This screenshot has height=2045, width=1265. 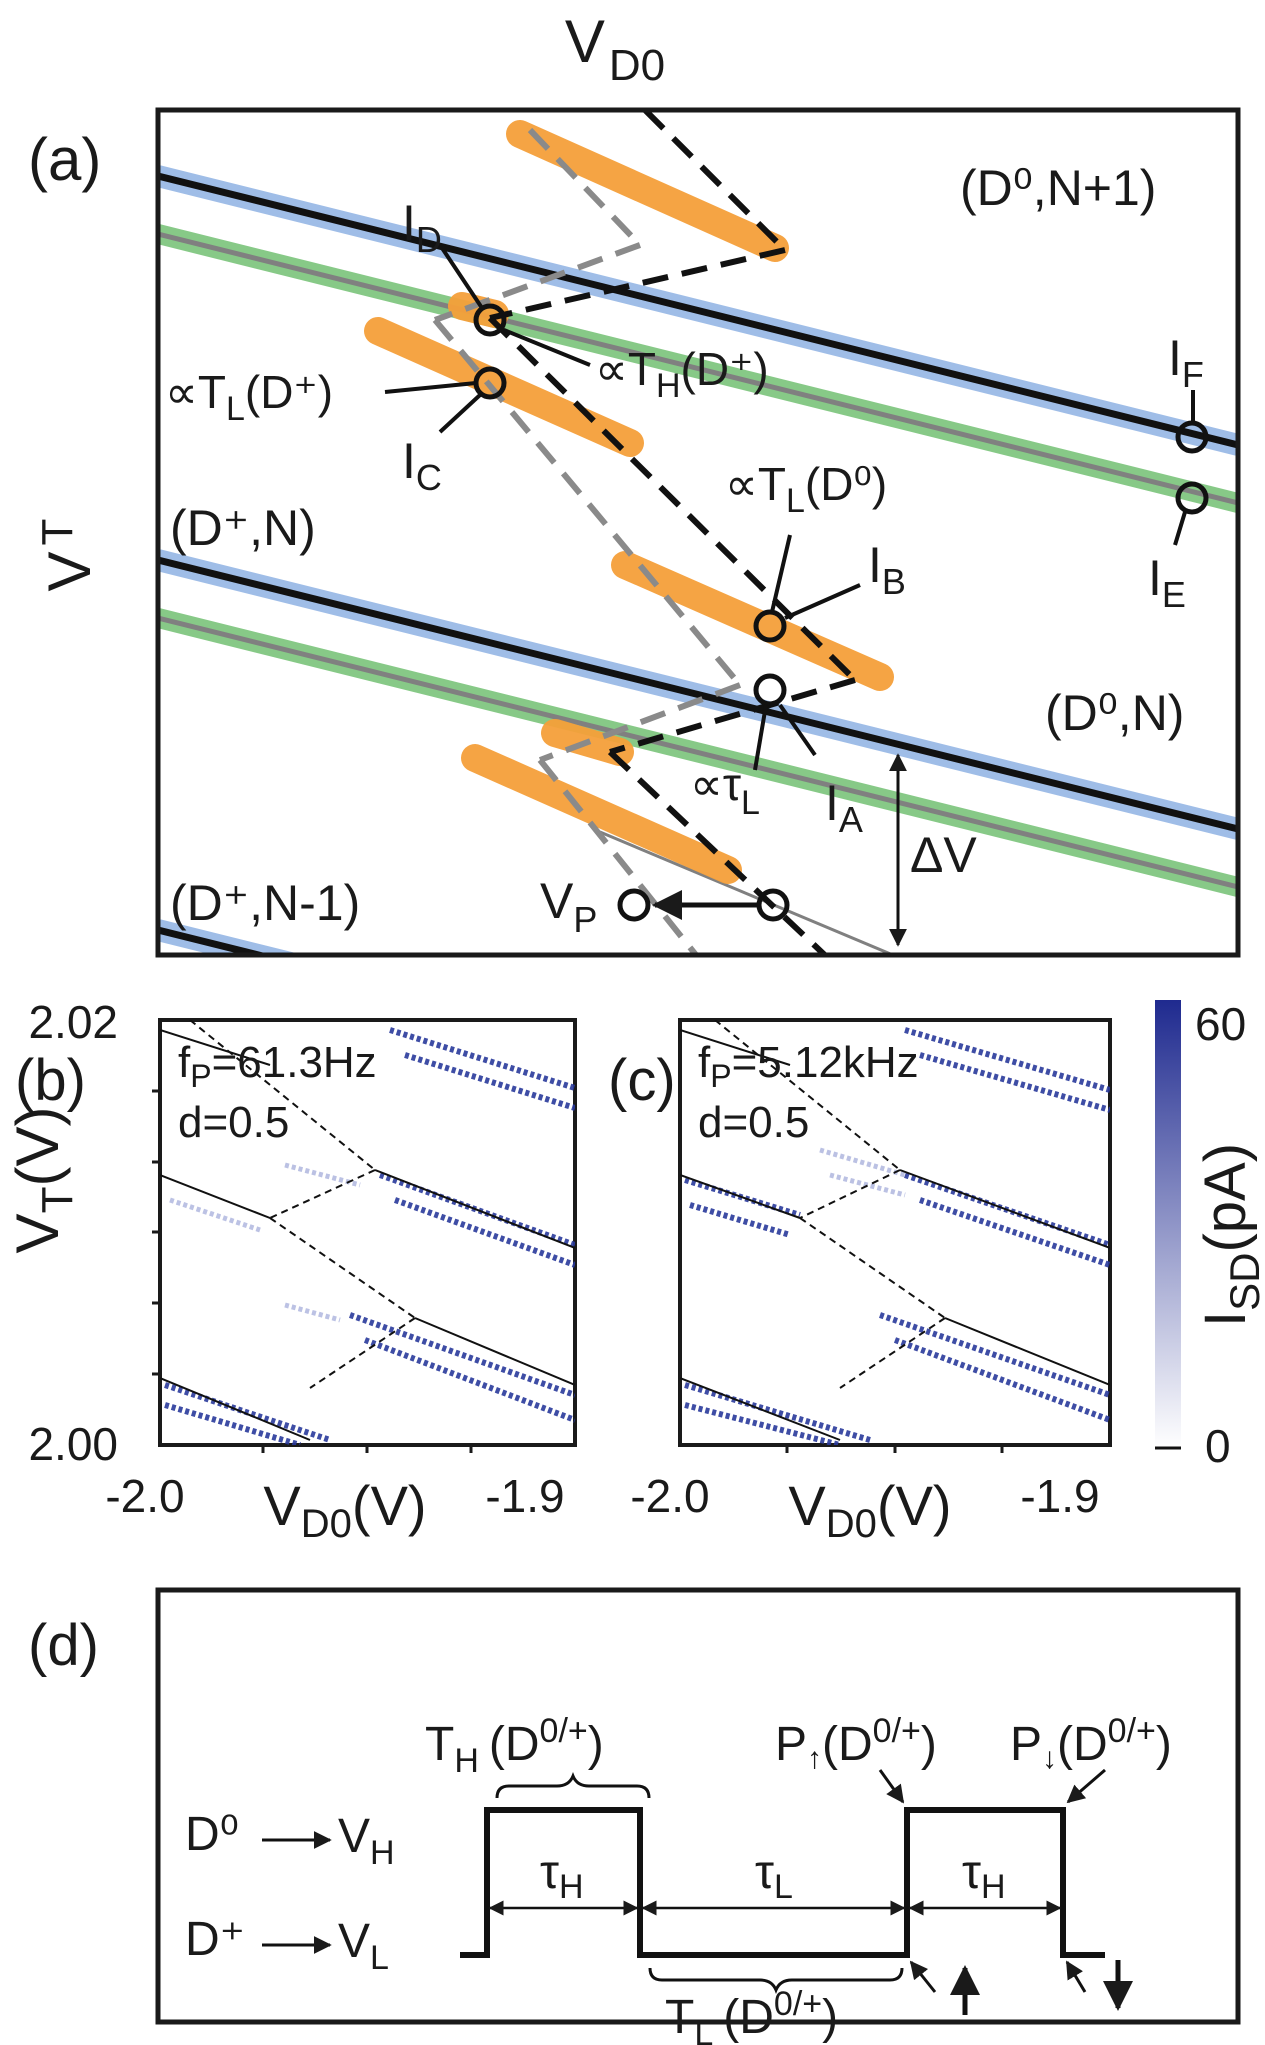 I want to click on panel-c-xlabel: VD0(V), so click(x=869, y=1510).